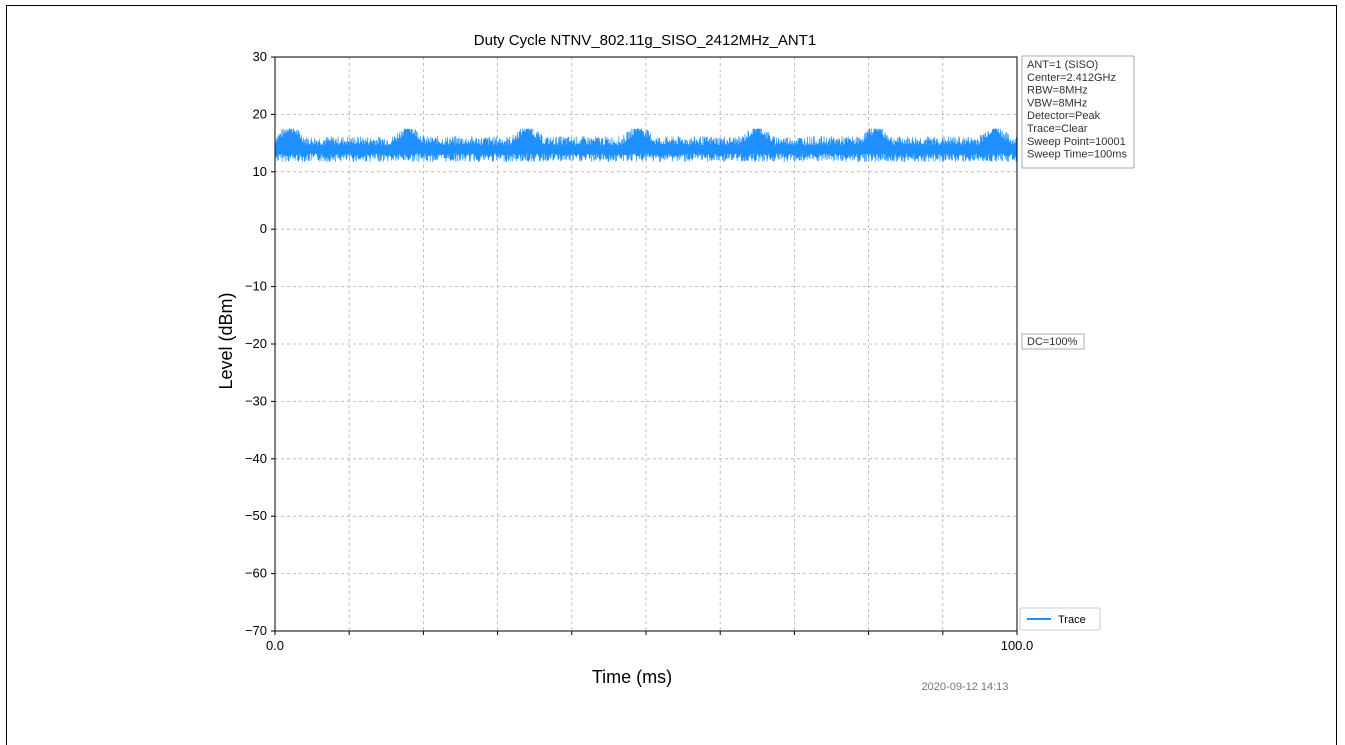  I want to click on trace-line, so click(646, 145).